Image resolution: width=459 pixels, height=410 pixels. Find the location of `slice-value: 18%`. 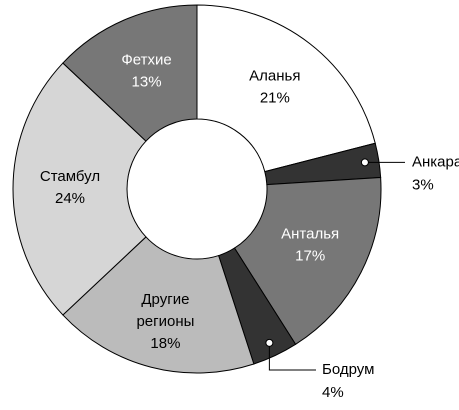

slice-value: 18% is located at coordinates (165, 343).